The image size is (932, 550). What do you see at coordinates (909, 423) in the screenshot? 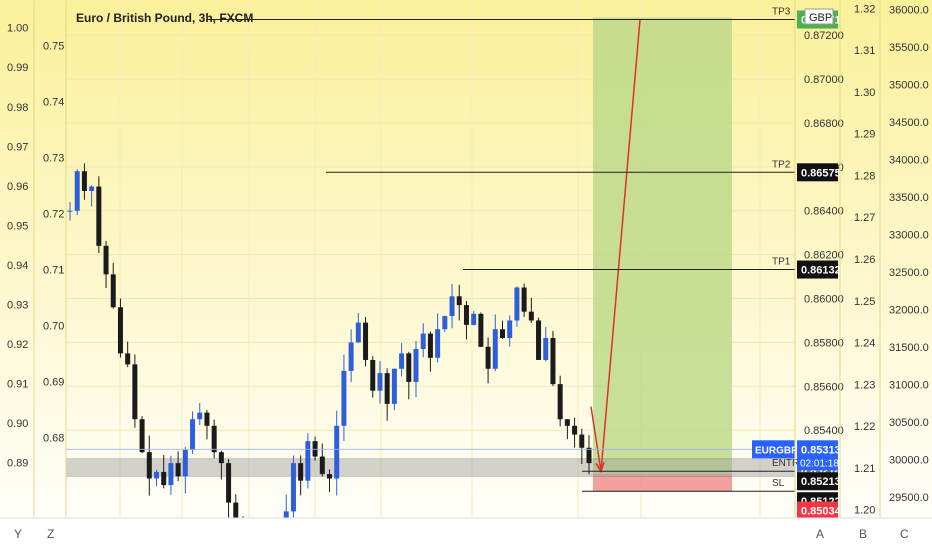
I see `axis-b-tick-label: 30500.0` at bounding box center [909, 423].